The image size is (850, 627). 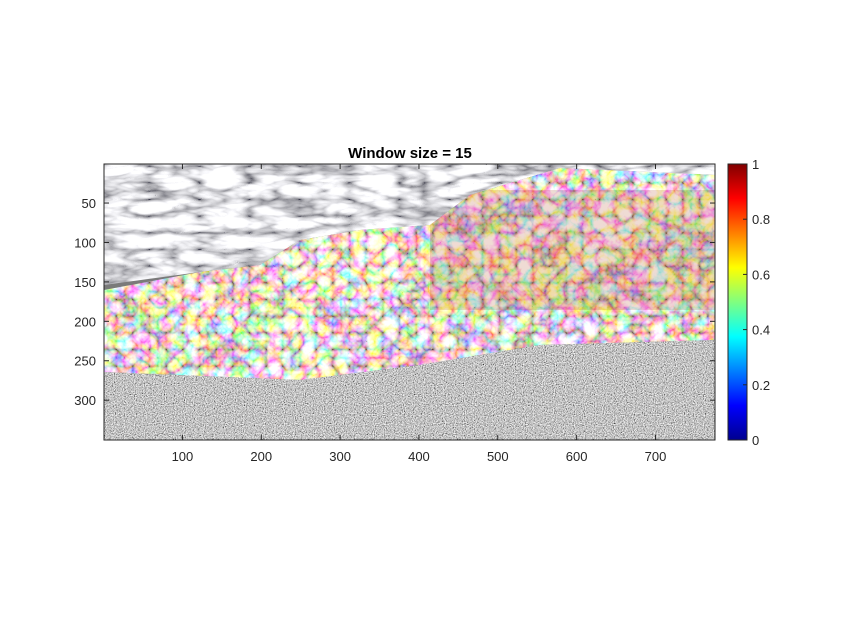 What do you see at coordinates (761, 219) in the screenshot?
I see `colorbar-tick-label: 0.8` at bounding box center [761, 219].